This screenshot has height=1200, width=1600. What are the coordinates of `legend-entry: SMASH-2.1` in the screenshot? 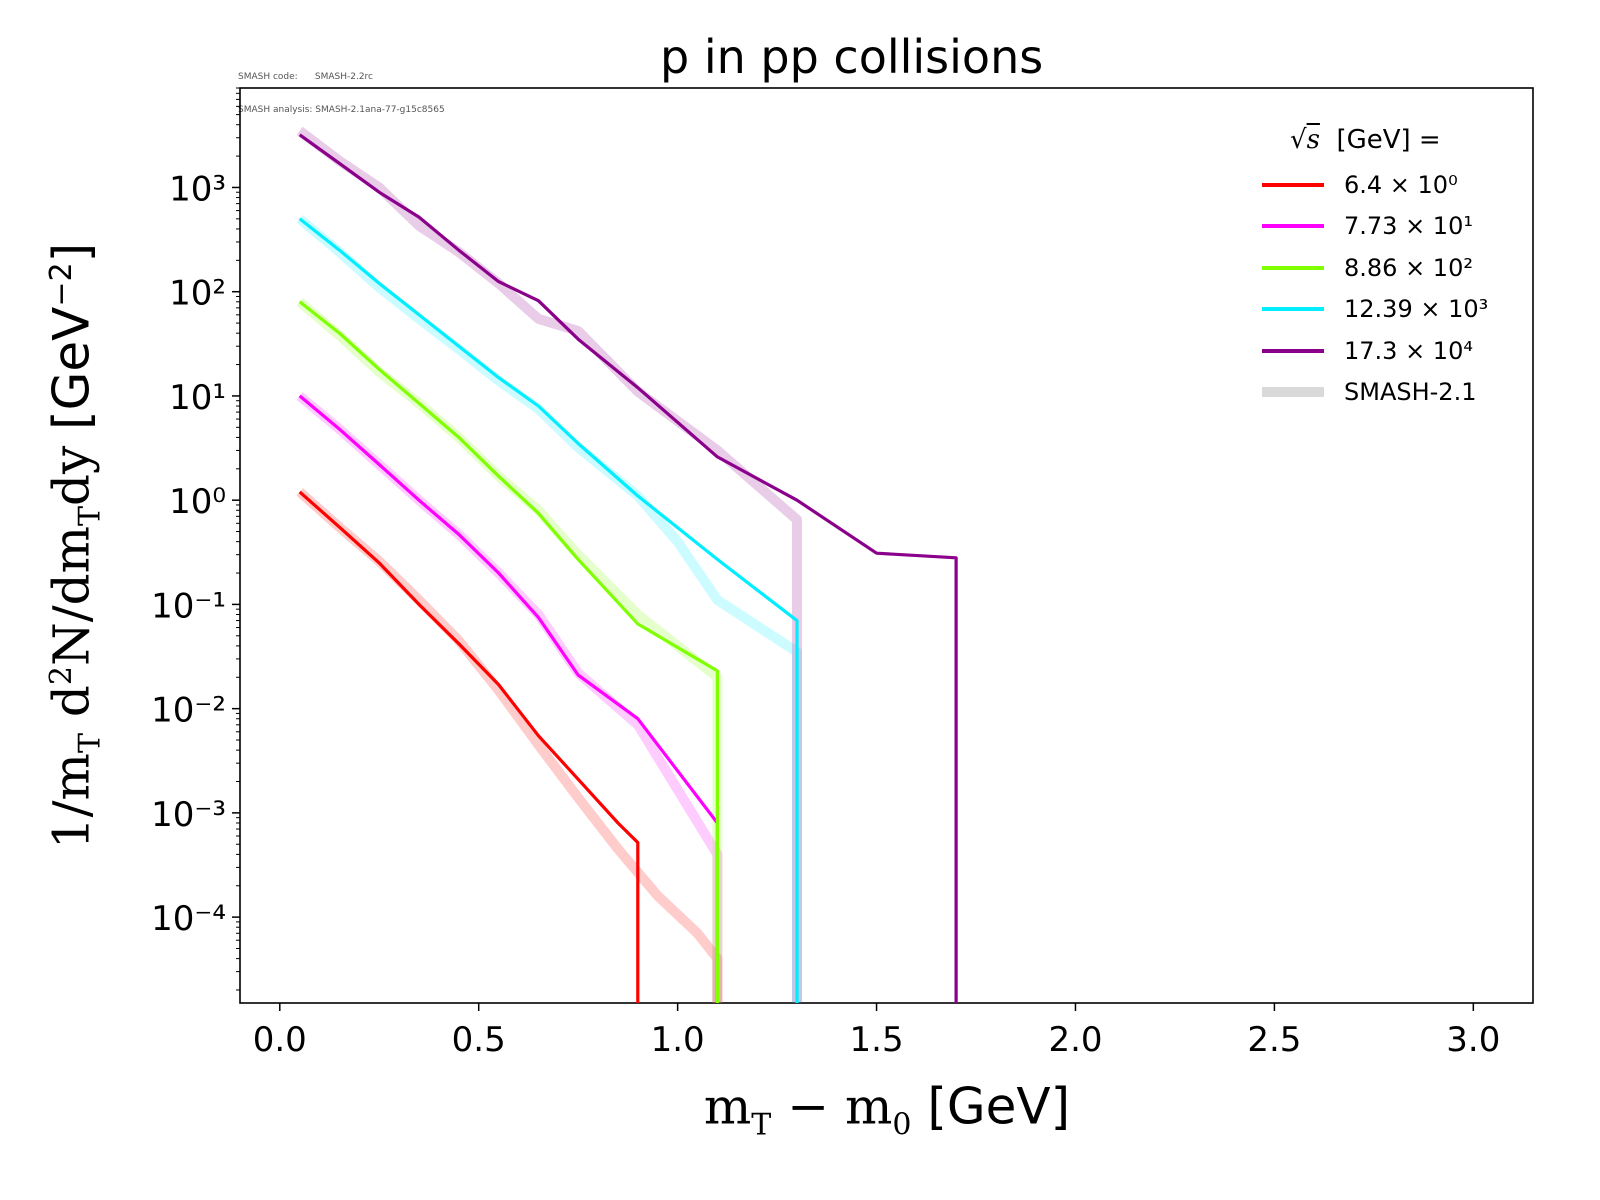 It's located at (1369, 393).